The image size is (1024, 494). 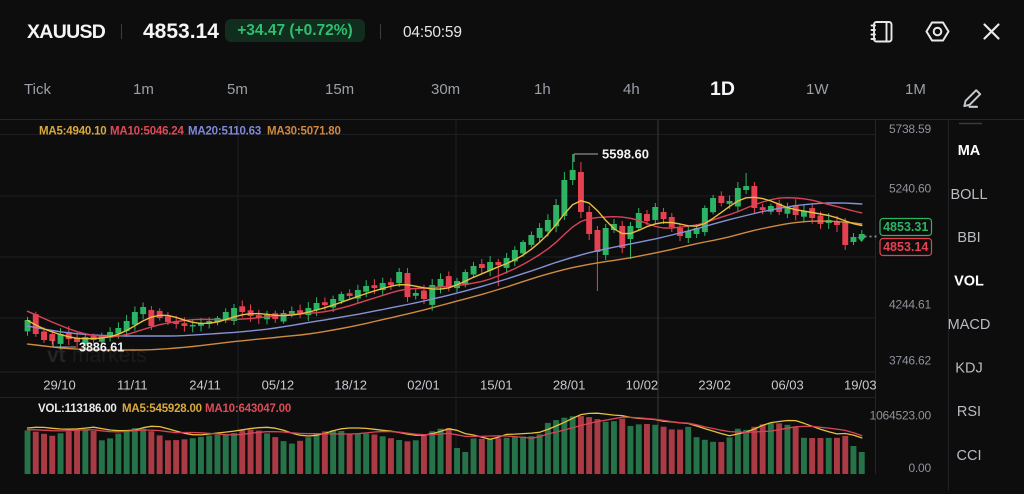 I want to click on svg-text: 19/03, so click(x=860, y=385).